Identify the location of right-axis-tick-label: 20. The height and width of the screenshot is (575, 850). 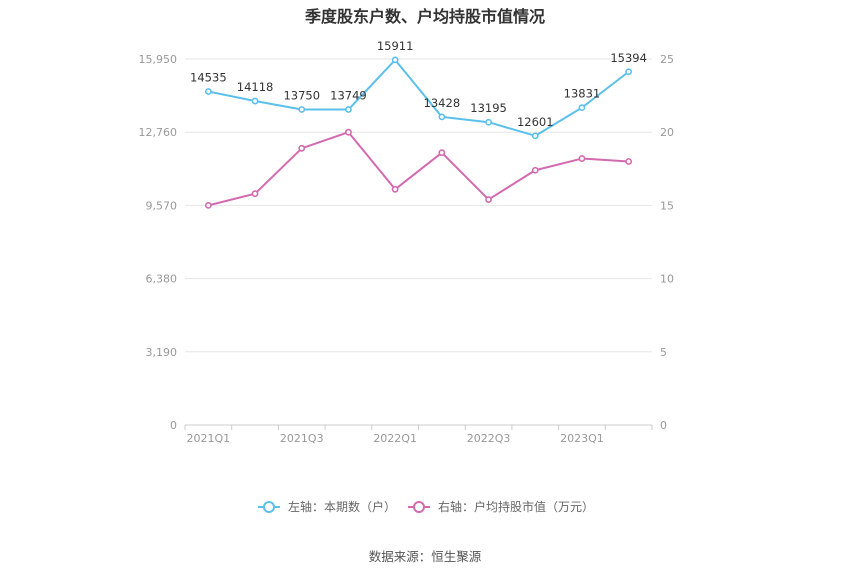
(667, 132).